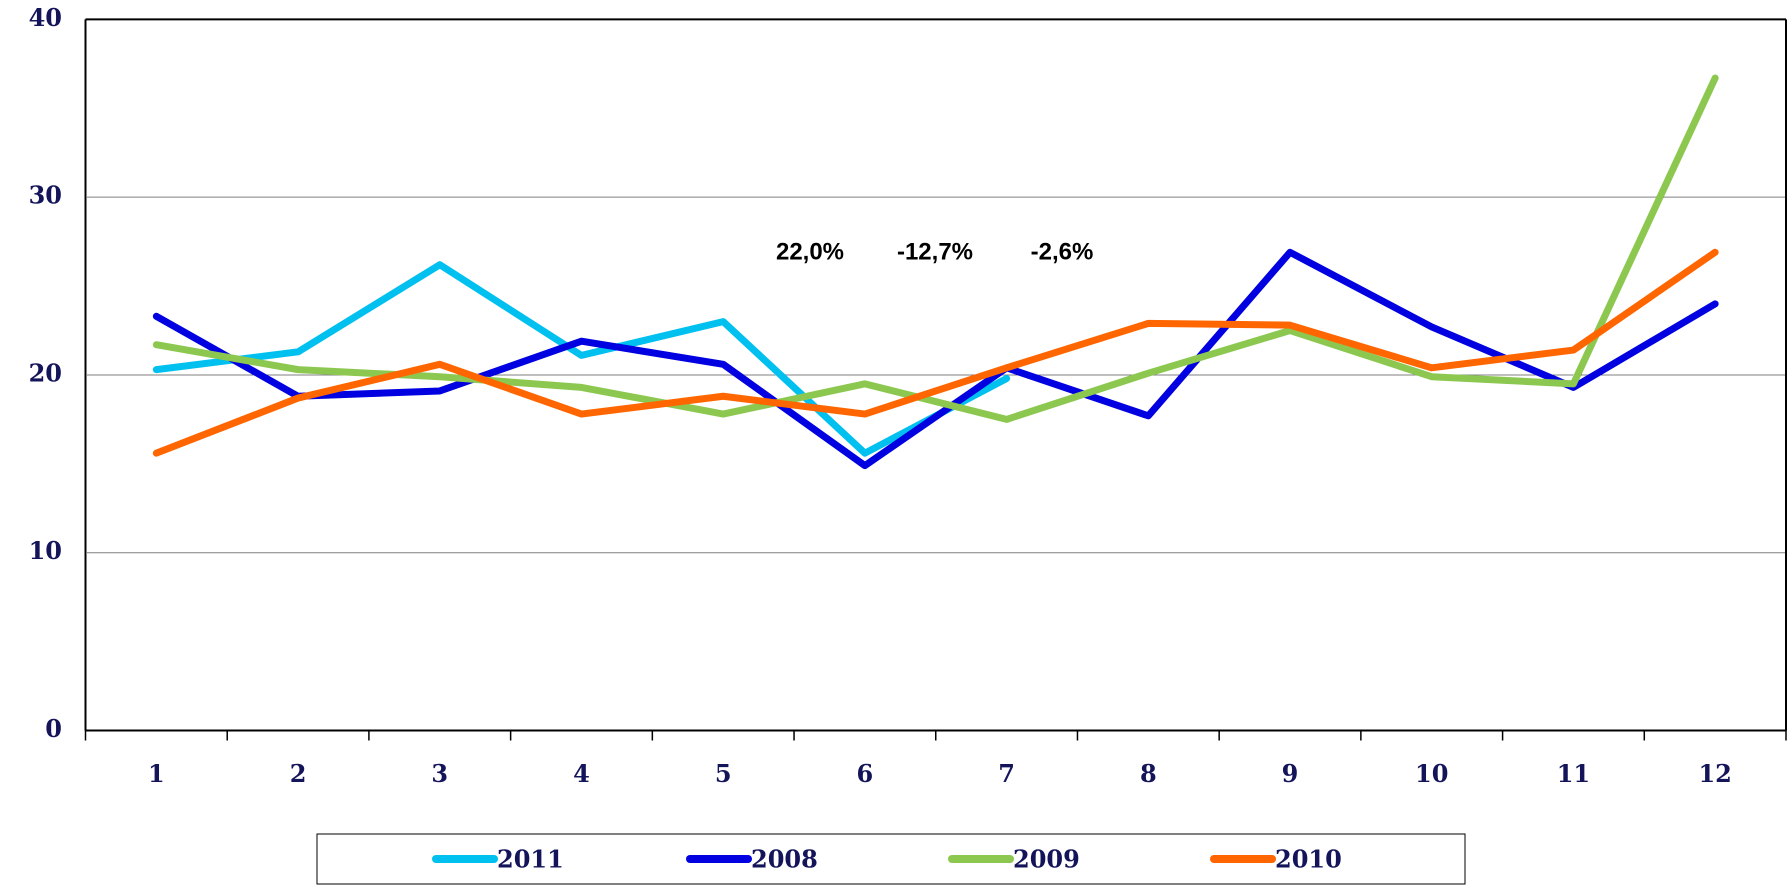 Image resolution: width=1787 pixels, height=886 pixels. What do you see at coordinates (810, 251) in the screenshot?
I see `annotation: 22,0%` at bounding box center [810, 251].